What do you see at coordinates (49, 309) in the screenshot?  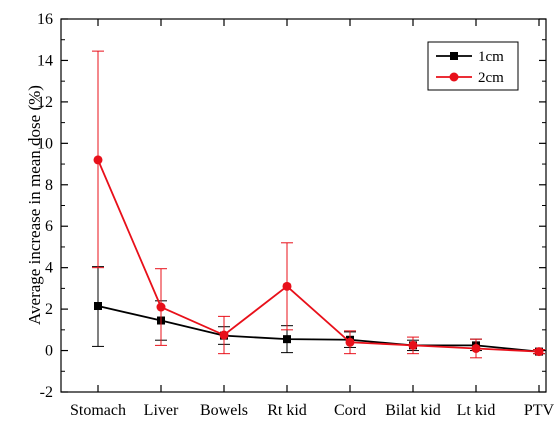 I see `y-tick-label: 2` at bounding box center [49, 309].